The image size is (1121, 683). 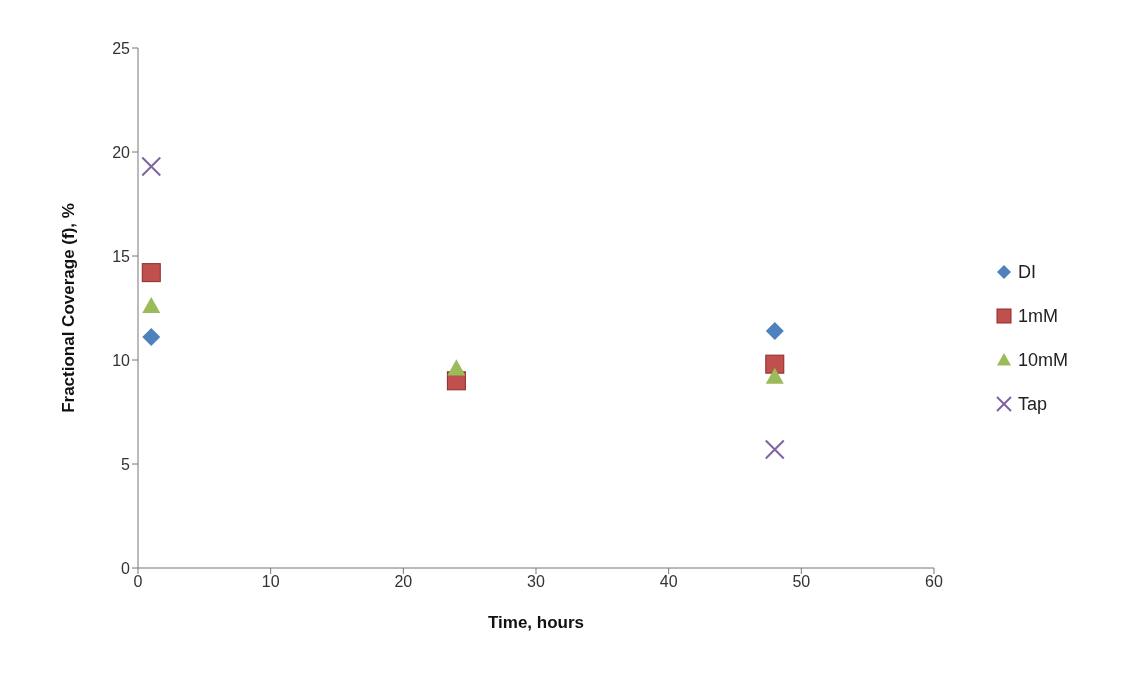 What do you see at coordinates (121, 256) in the screenshot?
I see `y-tick-label: 15` at bounding box center [121, 256].